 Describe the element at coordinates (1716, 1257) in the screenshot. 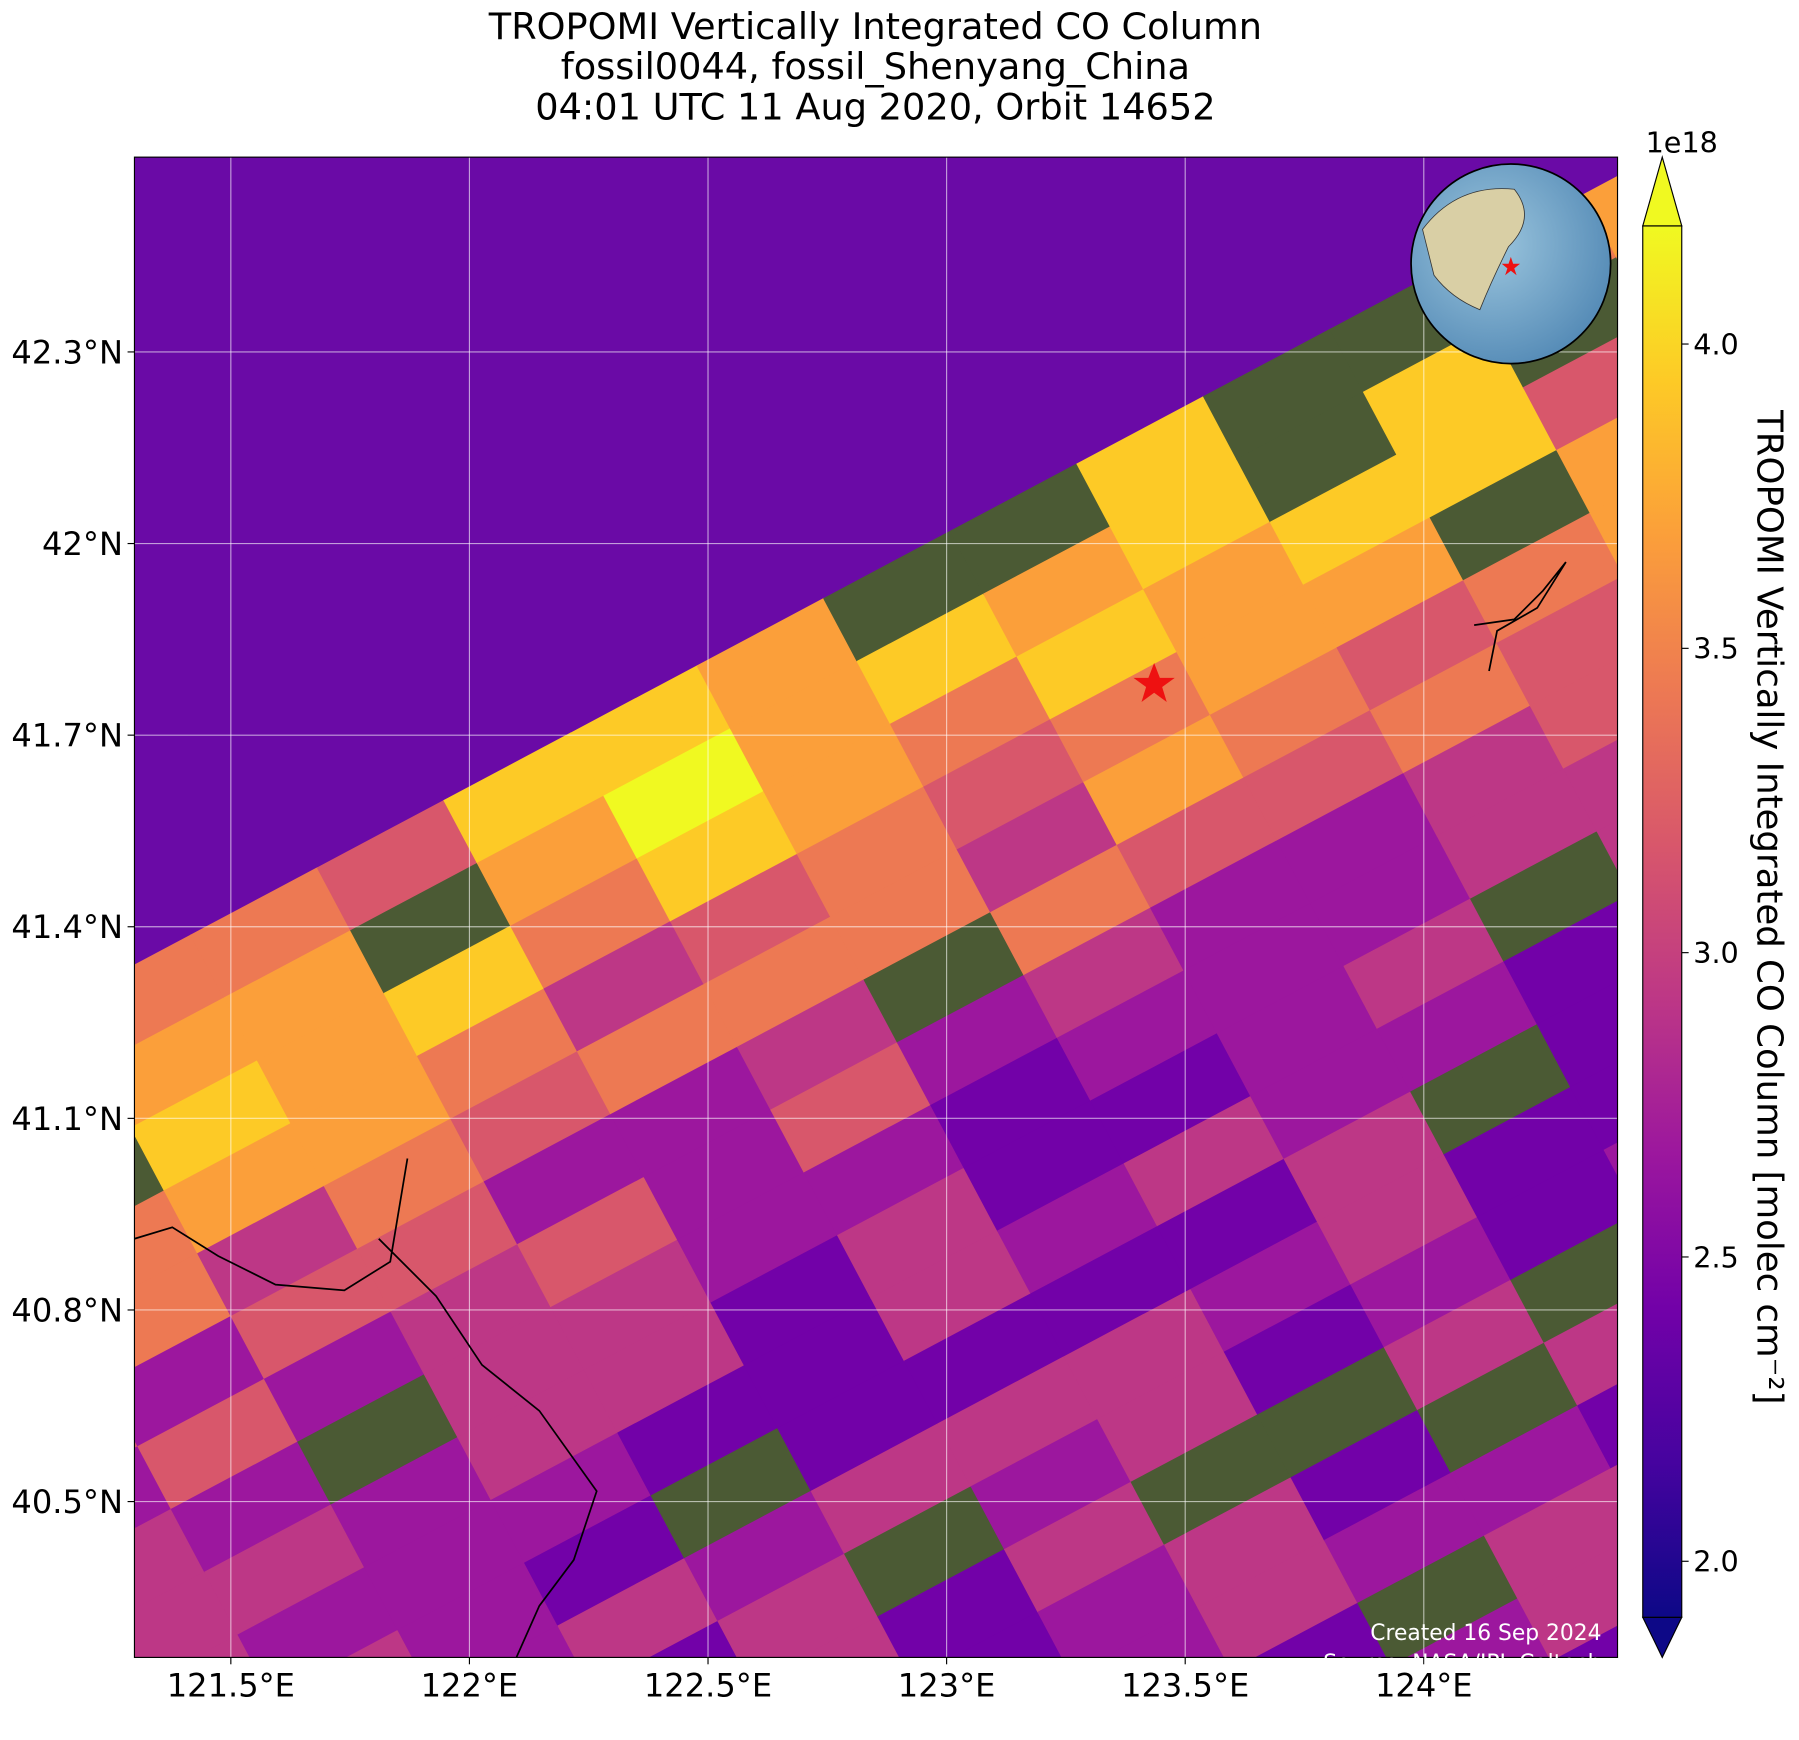

I see `colorbar-tick-label: 2.5` at that location.